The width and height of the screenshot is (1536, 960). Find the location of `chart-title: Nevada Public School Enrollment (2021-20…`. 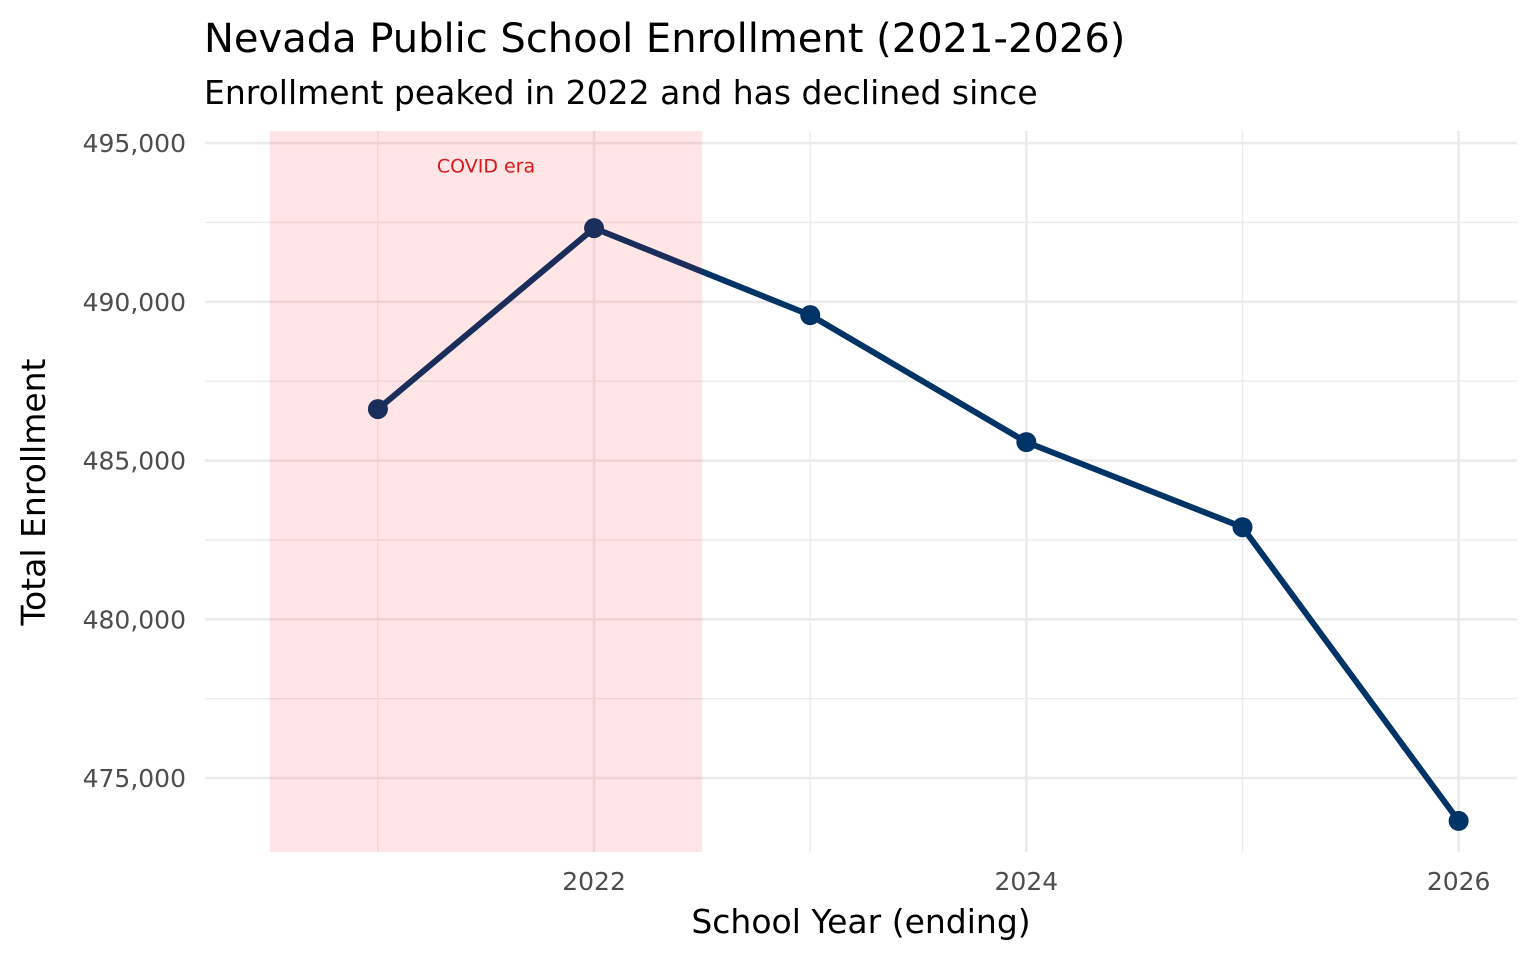

chart-title: Nevada Public School Enrollment (2021-20… is located at coordinates (664, 39).